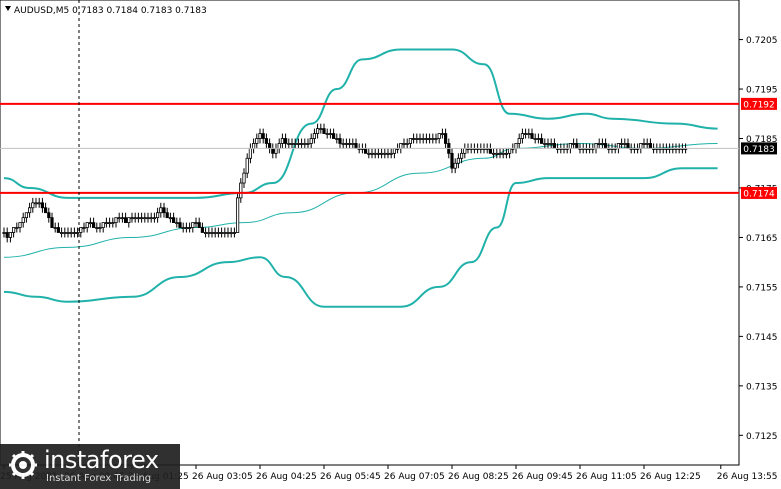 The height and width of the screenshot is (489, 781). What do you see at coordinates (542, 477) in the screenshot?
I see `x-tick-label: 26 Aug 09:45` at bounding box center [542, 477].